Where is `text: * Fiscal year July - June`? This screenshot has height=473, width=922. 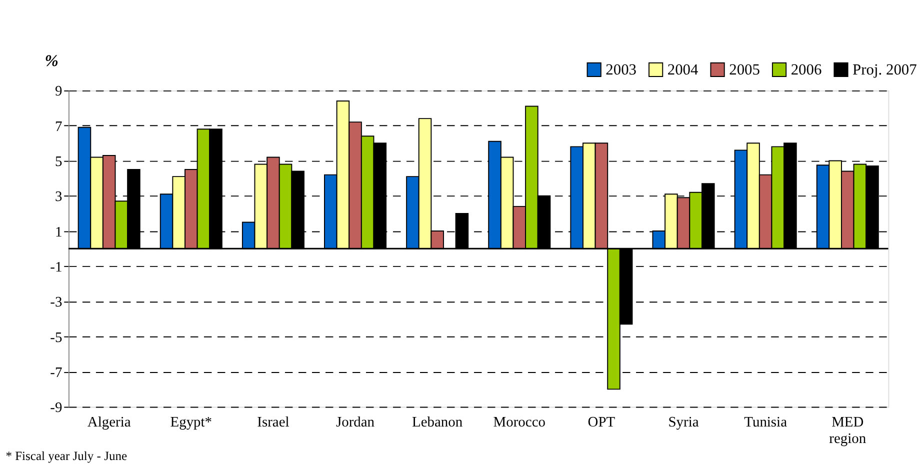
text: * Fiscal year July - June is located at coordinates (67, 455).